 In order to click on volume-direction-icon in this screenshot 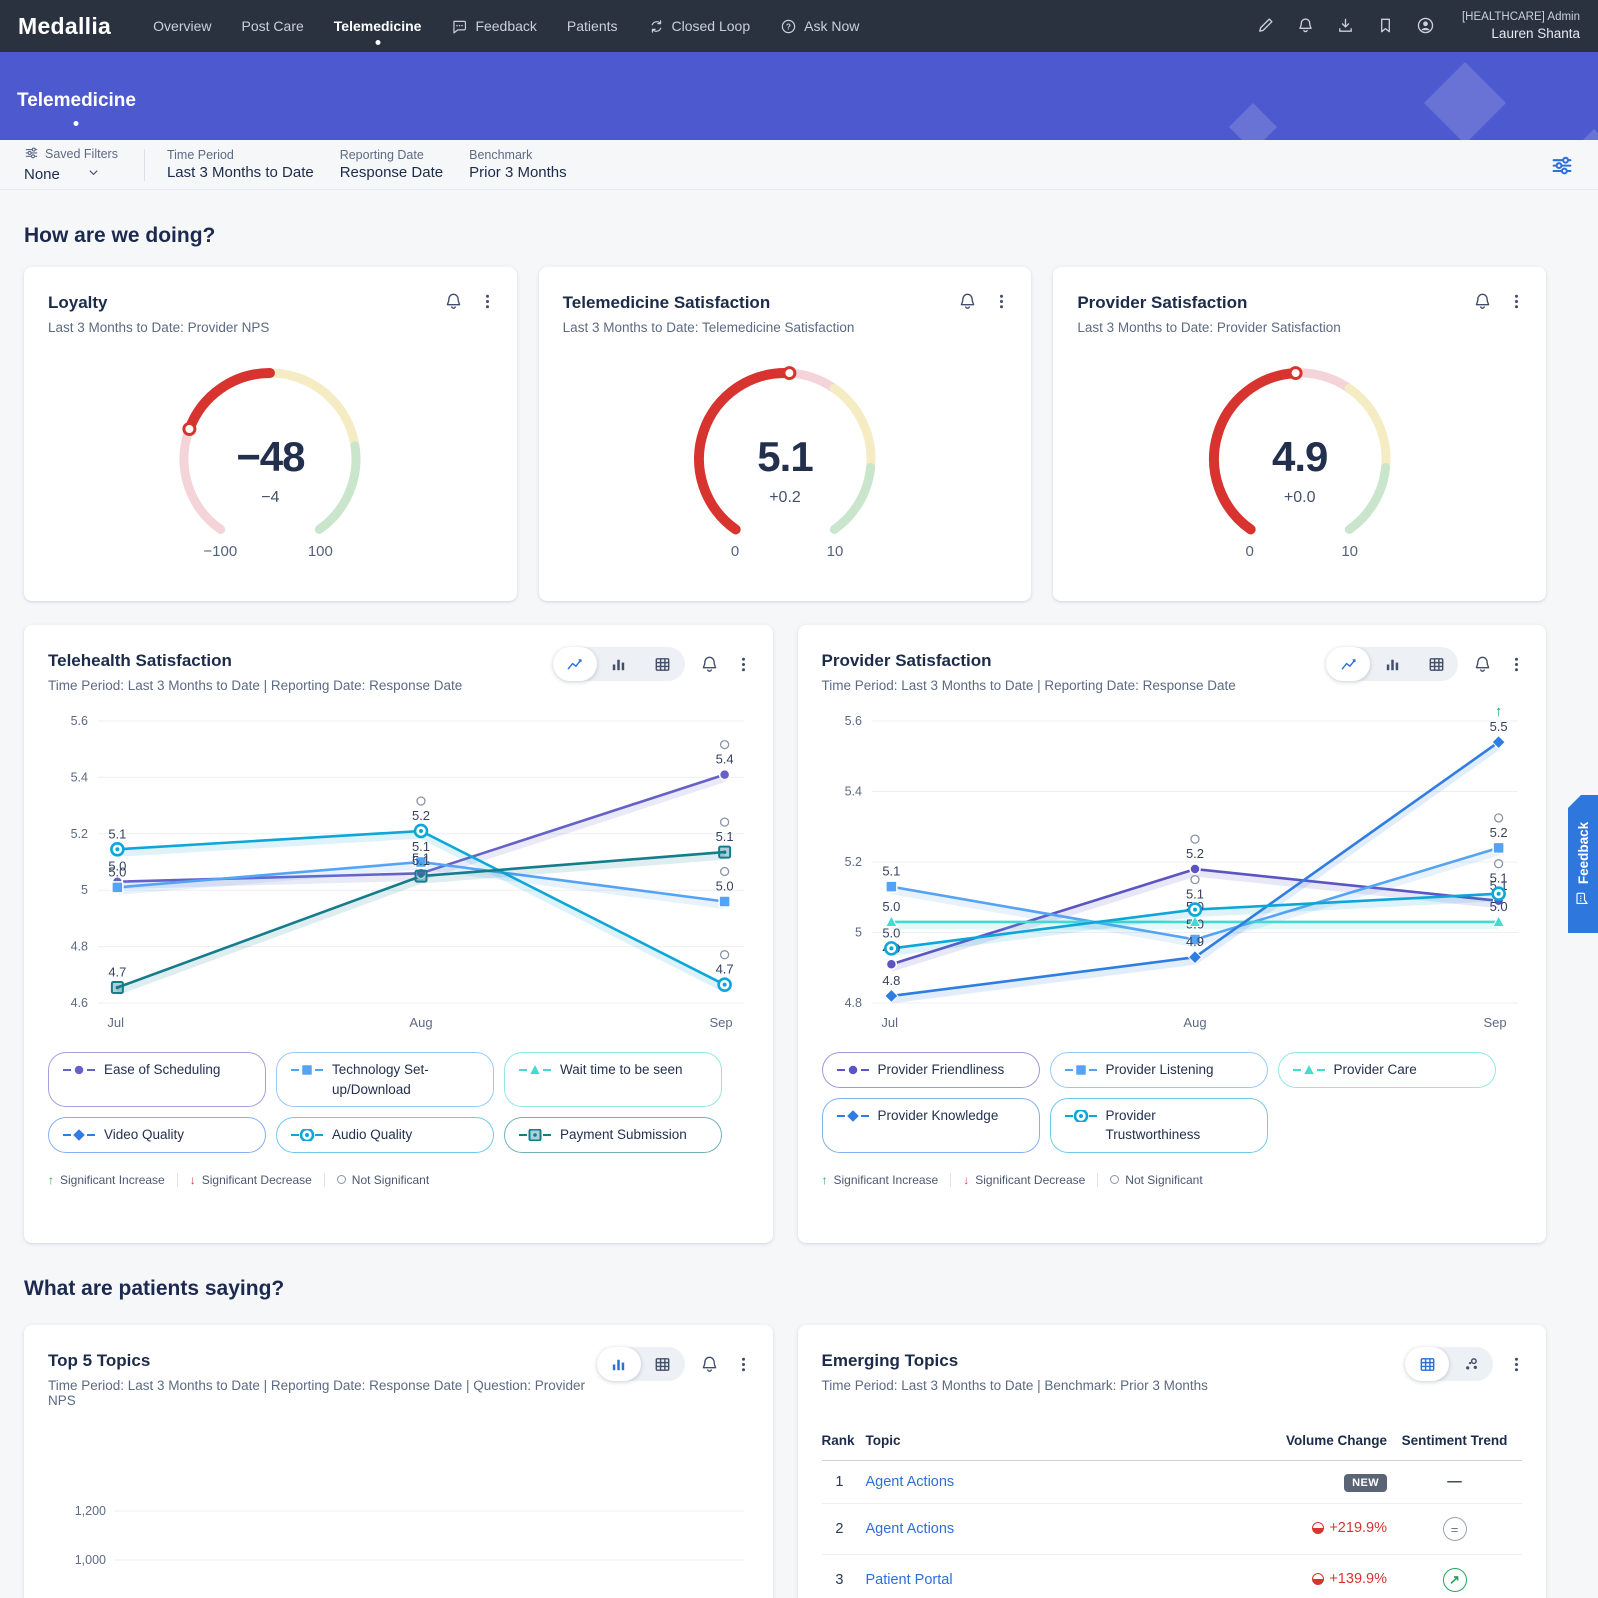, I will do `click(1318, 1579)`.